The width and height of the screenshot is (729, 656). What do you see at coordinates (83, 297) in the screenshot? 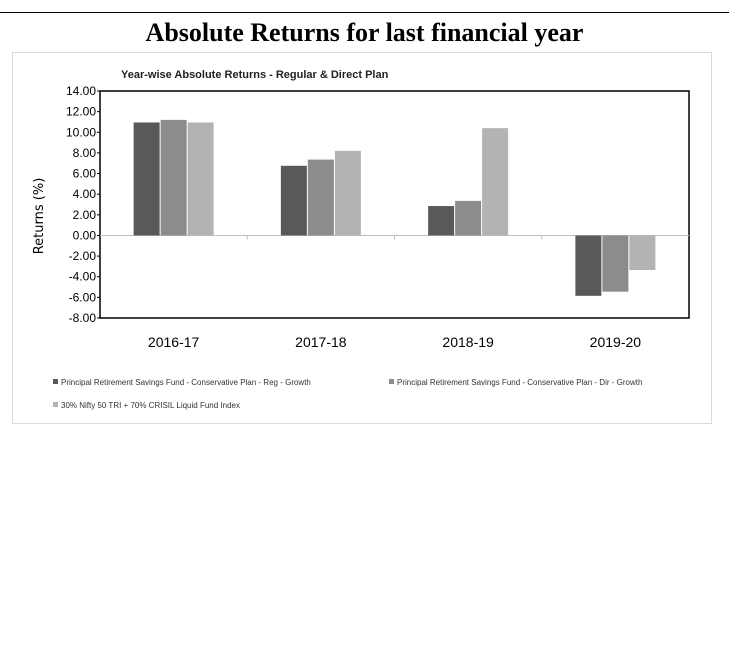
I see `y-tick-label: -6.00` at bounding box center [83, 297].